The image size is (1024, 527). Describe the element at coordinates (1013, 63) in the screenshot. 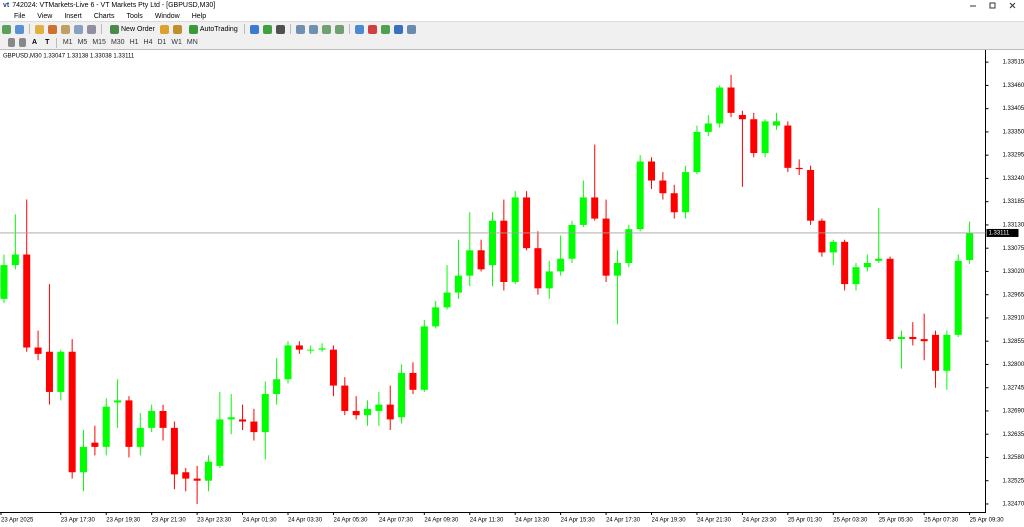

I see `y-tick-label: 1.33515` at that location.